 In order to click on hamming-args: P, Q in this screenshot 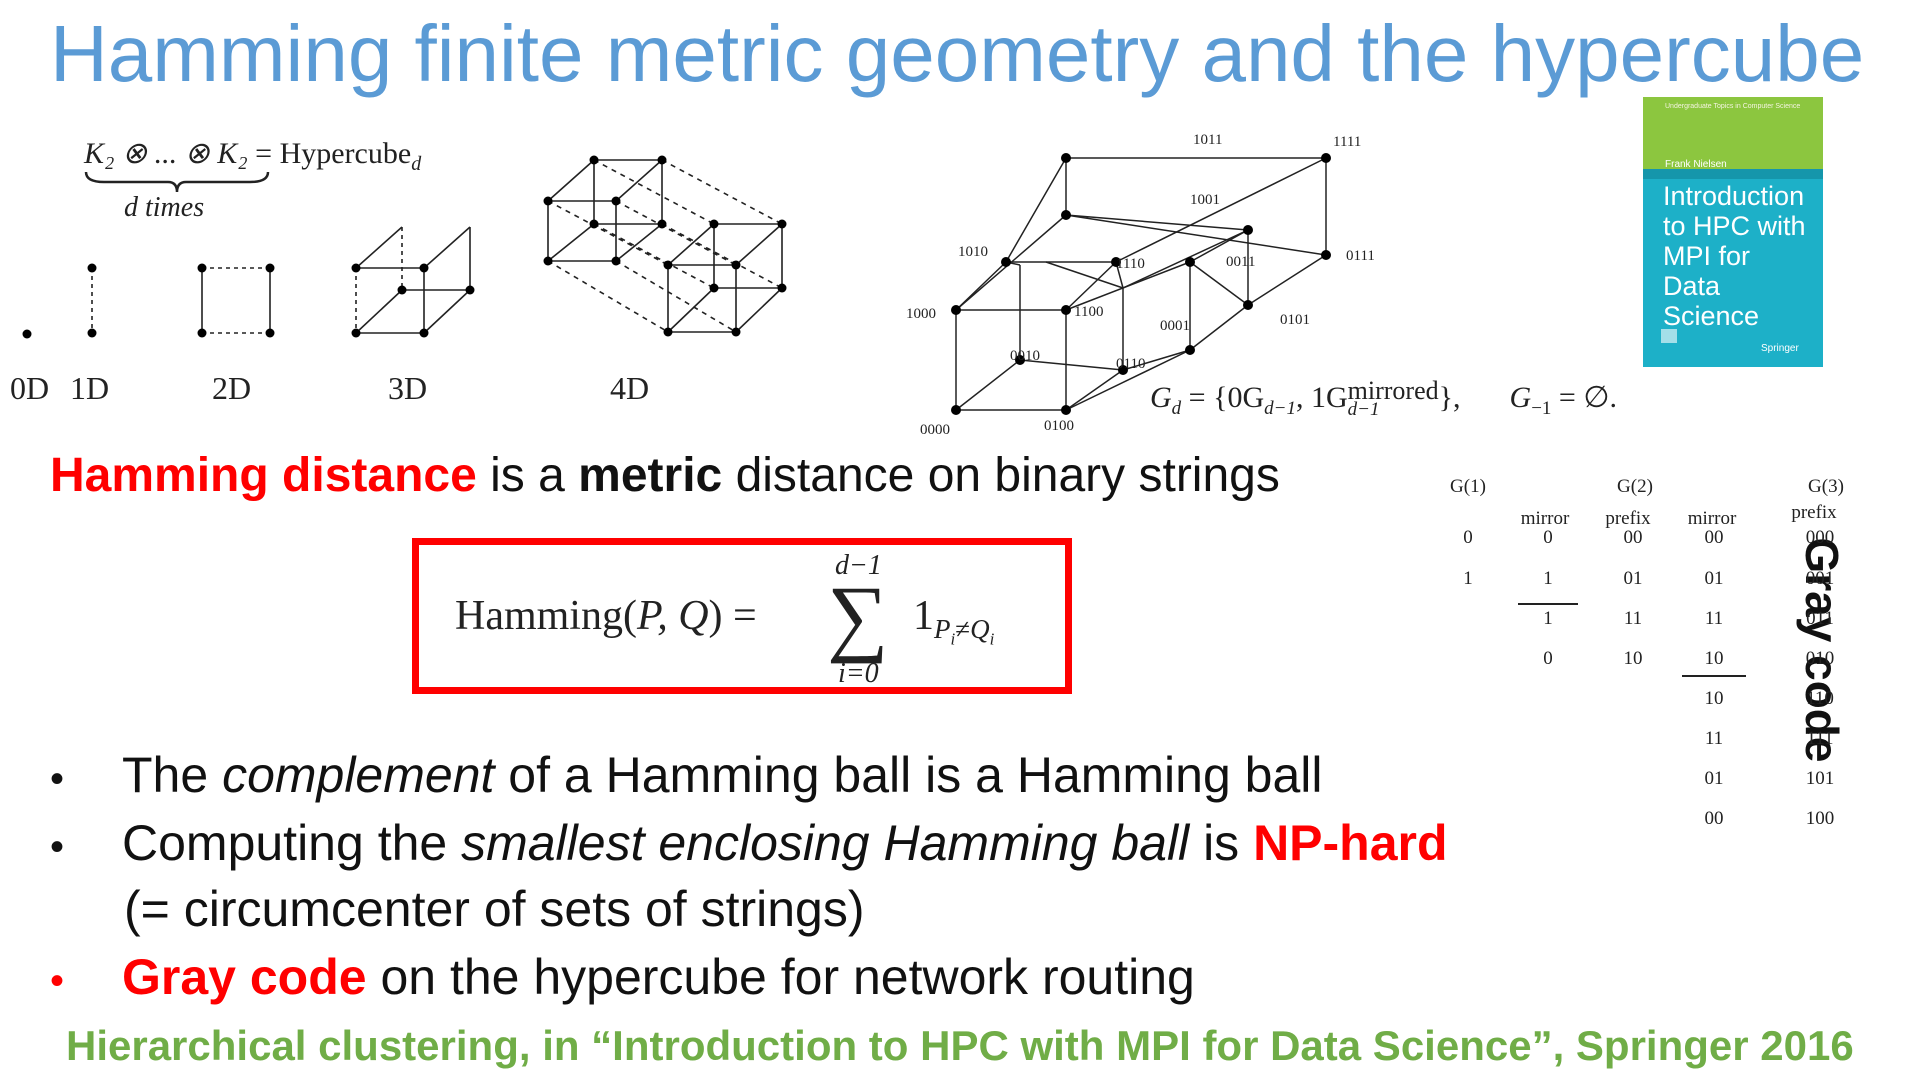, I will do `click(672, 616)`.